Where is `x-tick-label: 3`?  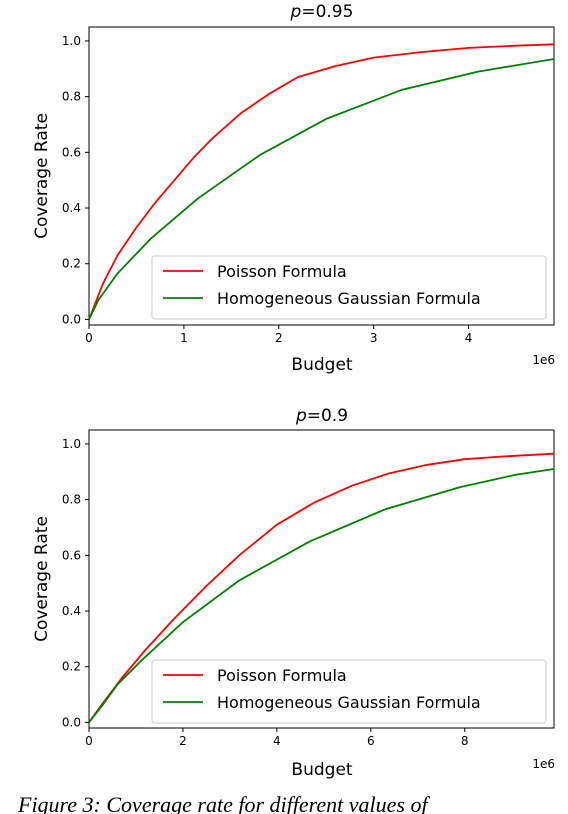 x-tick-label: 3 is located at coordinates (374, 338).